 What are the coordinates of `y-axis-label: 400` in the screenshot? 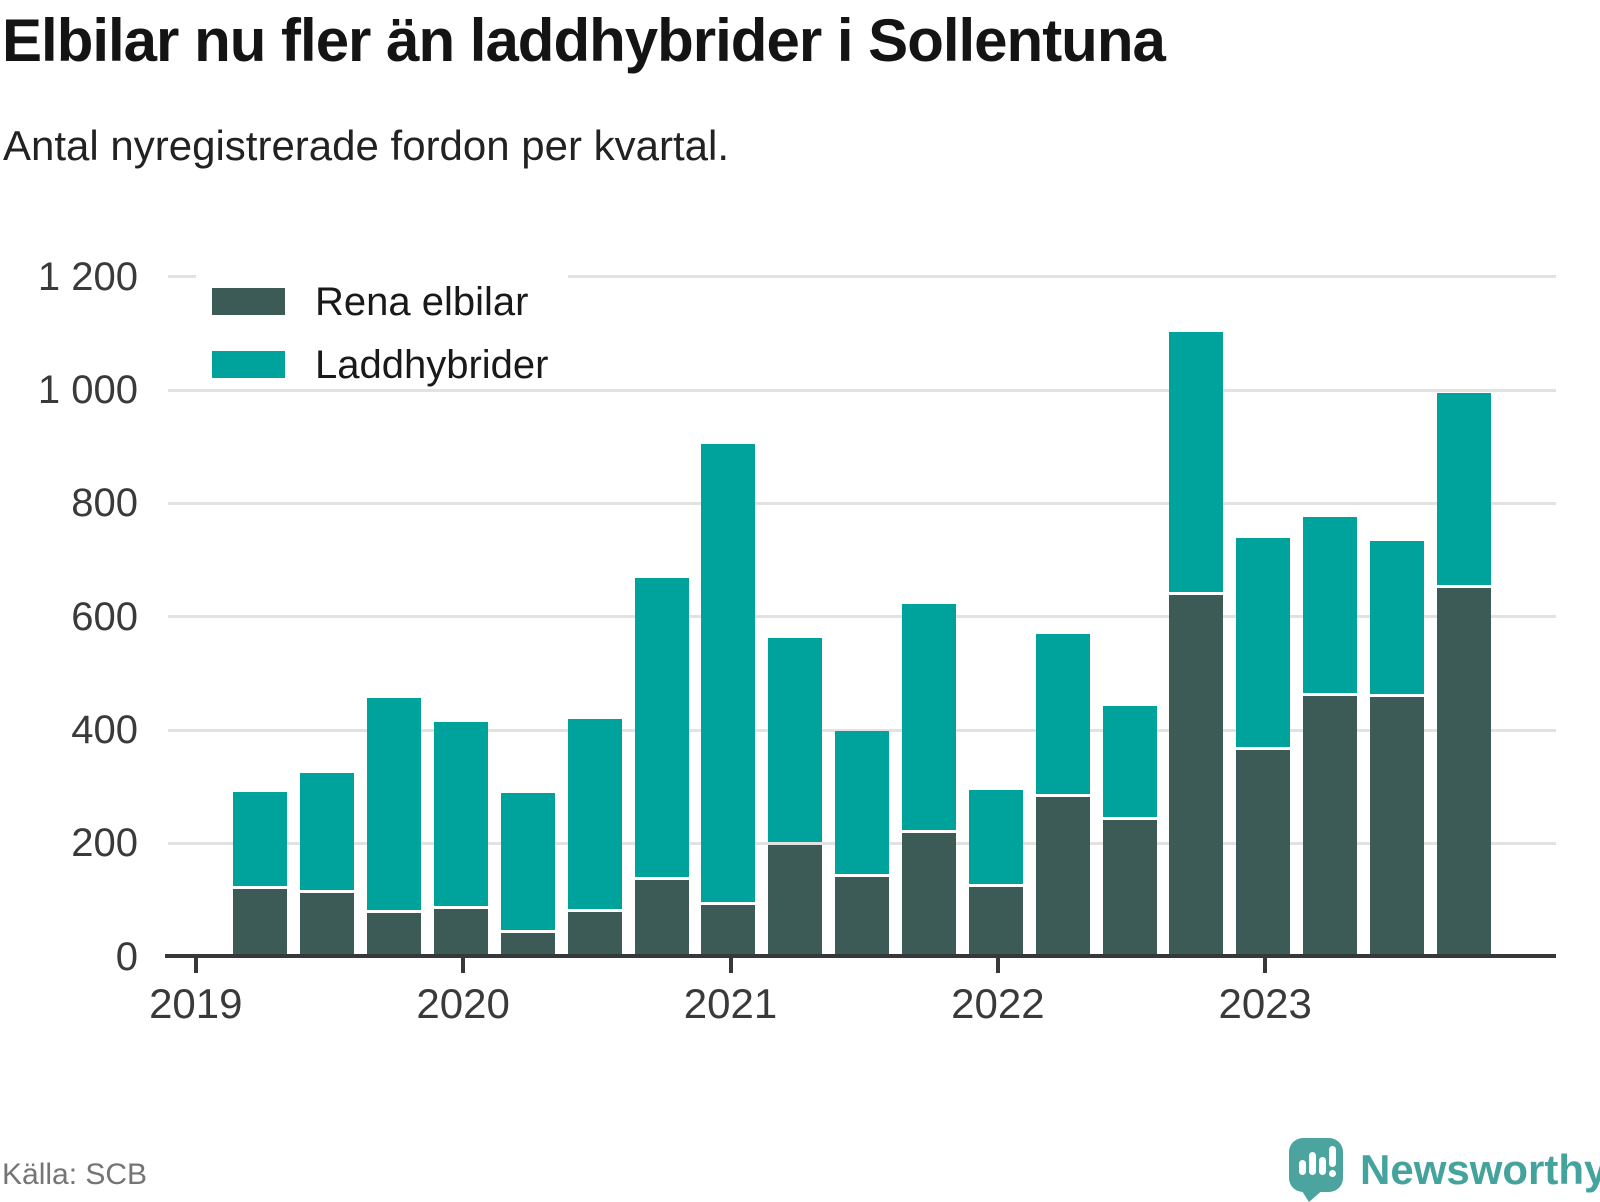 It's located at (104, 730).